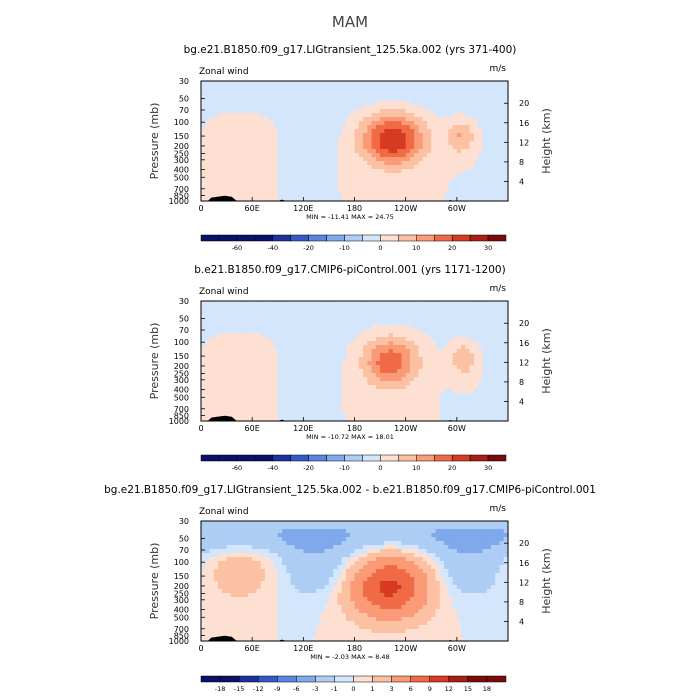 The height and width of the screenshot is (700, 700). What do you see at coordinates (181, 415) in the screenshot?
I see `y-tick-label: 850` at bounding box center [181, 415].